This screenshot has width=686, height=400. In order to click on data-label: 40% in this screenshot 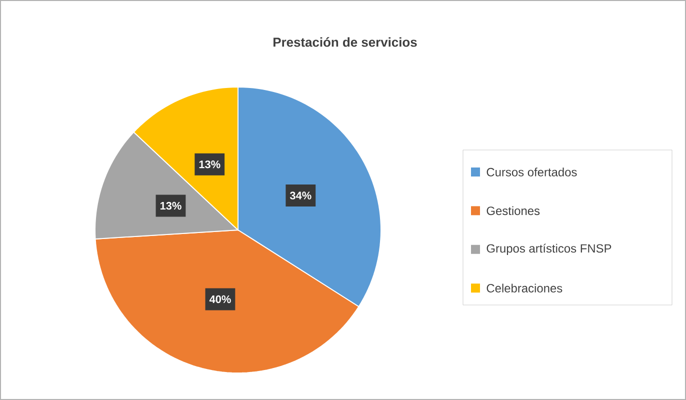, I will do `click(220, 299)`.